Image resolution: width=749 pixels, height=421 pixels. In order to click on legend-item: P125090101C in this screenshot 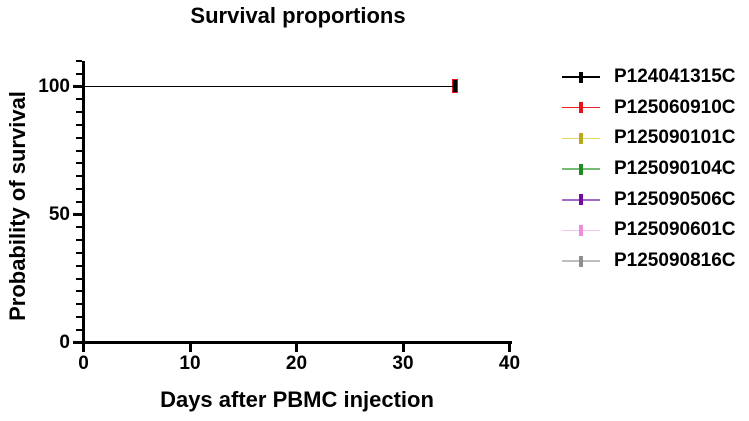, I will do `click(649, 138)`.